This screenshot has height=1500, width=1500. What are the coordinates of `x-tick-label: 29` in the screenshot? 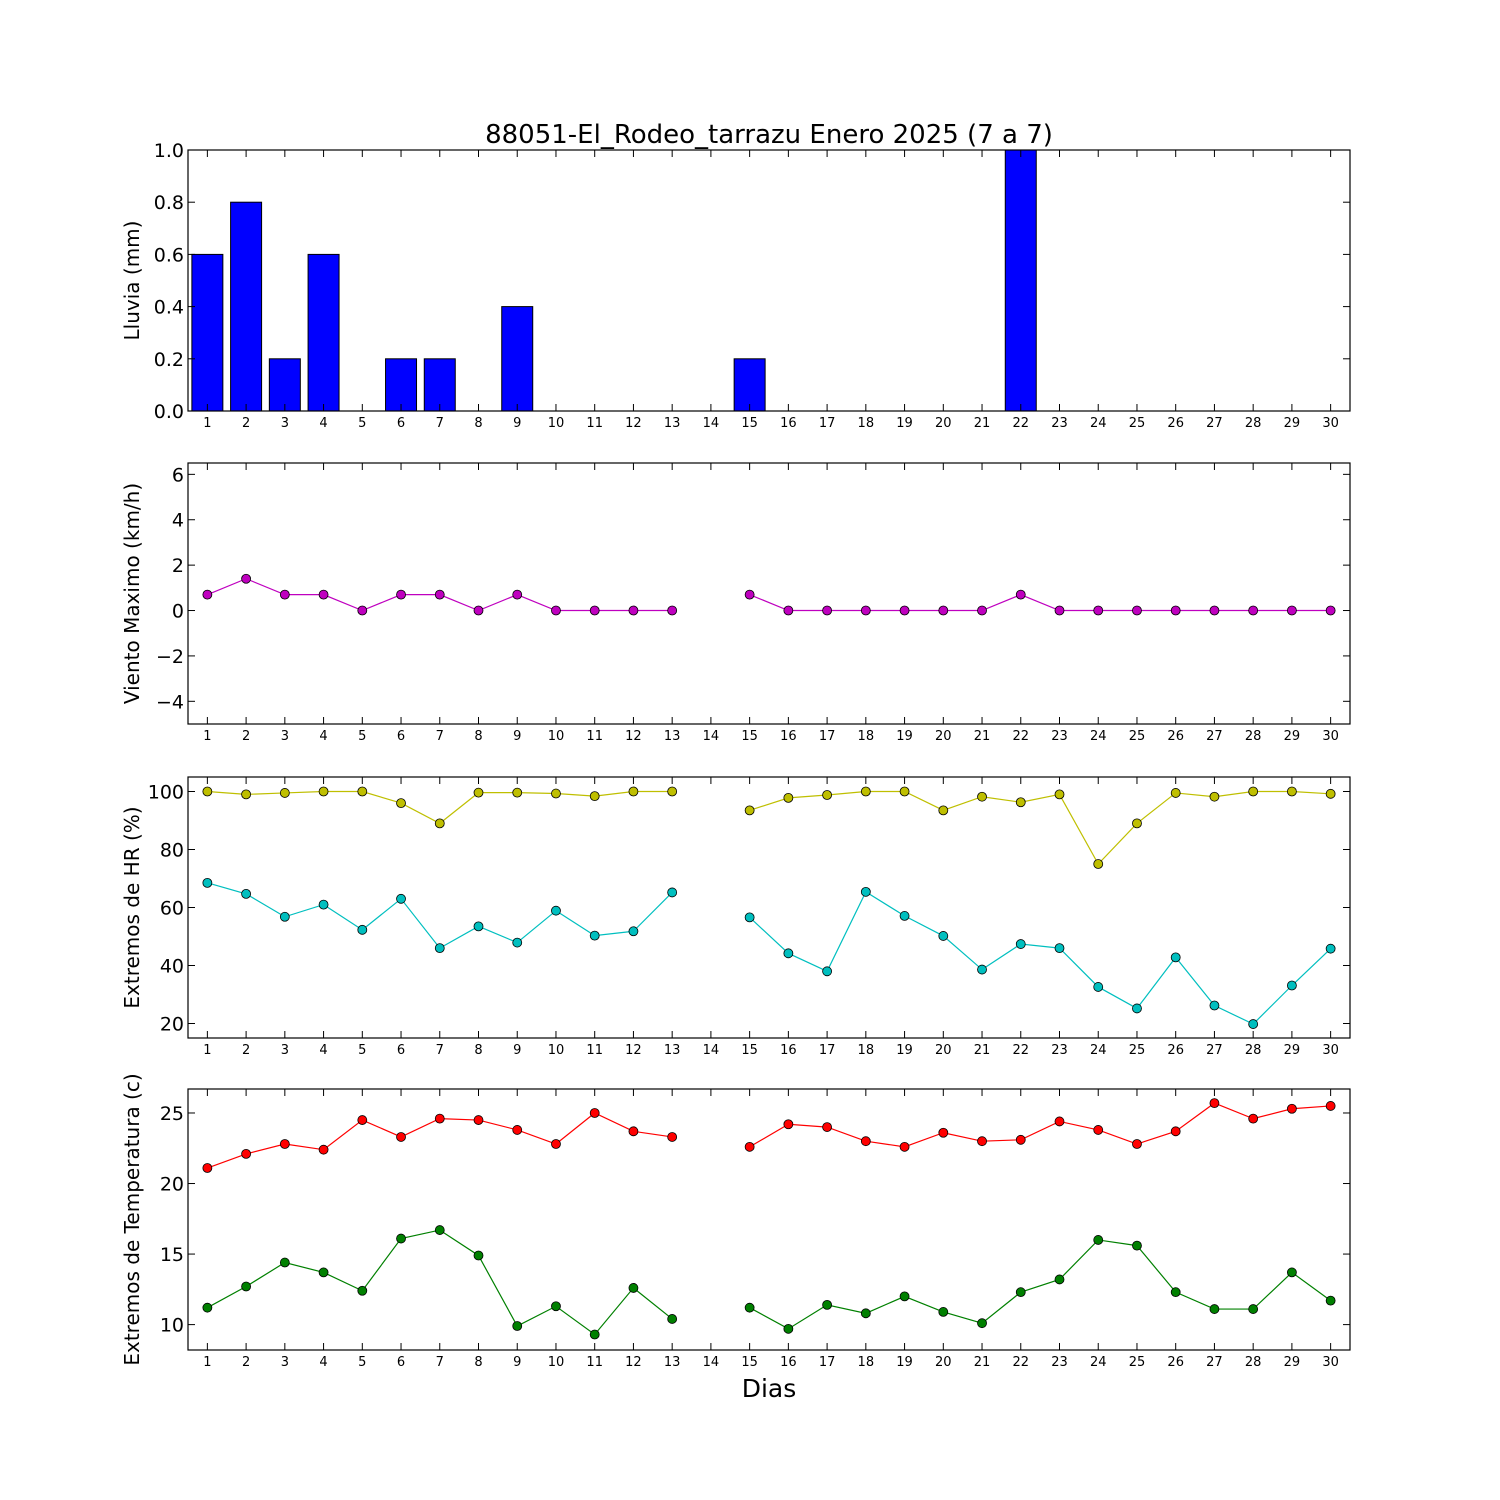 It's located at (1292, 736).